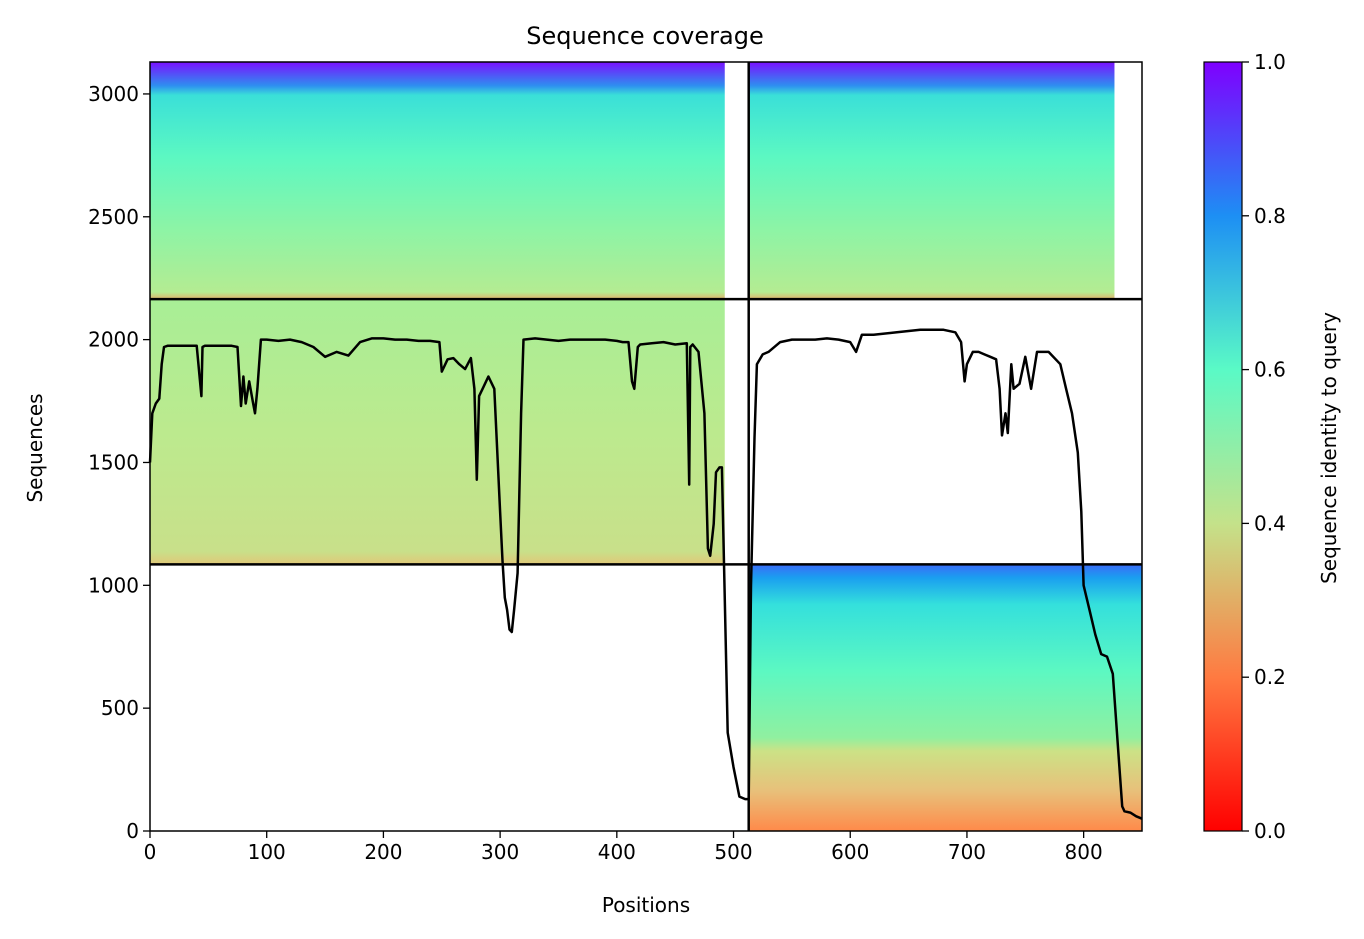 This screenshot has height=939, width=1364. What do you see at coordinates (646, 905) in the screenshot?
I see `x-axis-label: Positions` at bounding box center [646, 905].